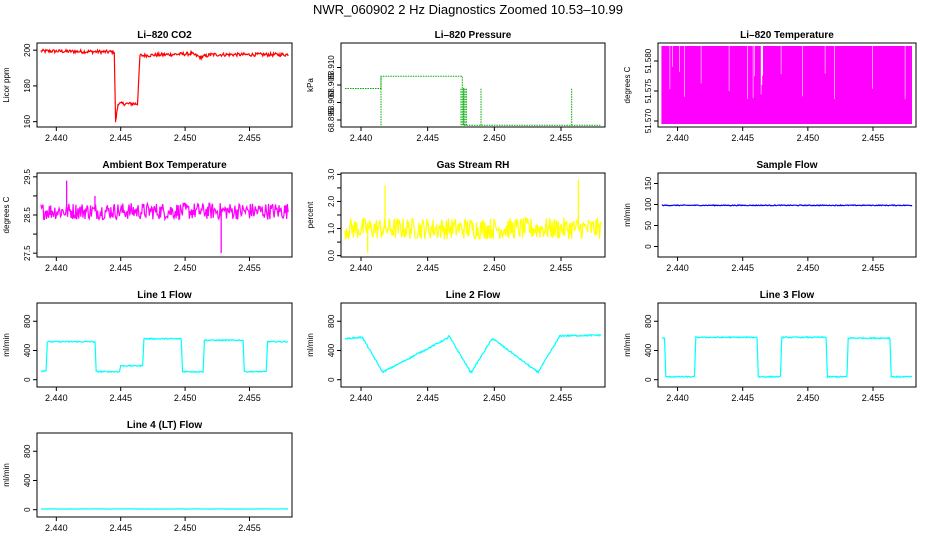 Image resolution: width=936 pixels, height=540 pixels. Describe the element at coordinates (787, 295) in the screenshot. I see `panel-title: Line 3 Flow` at that location.